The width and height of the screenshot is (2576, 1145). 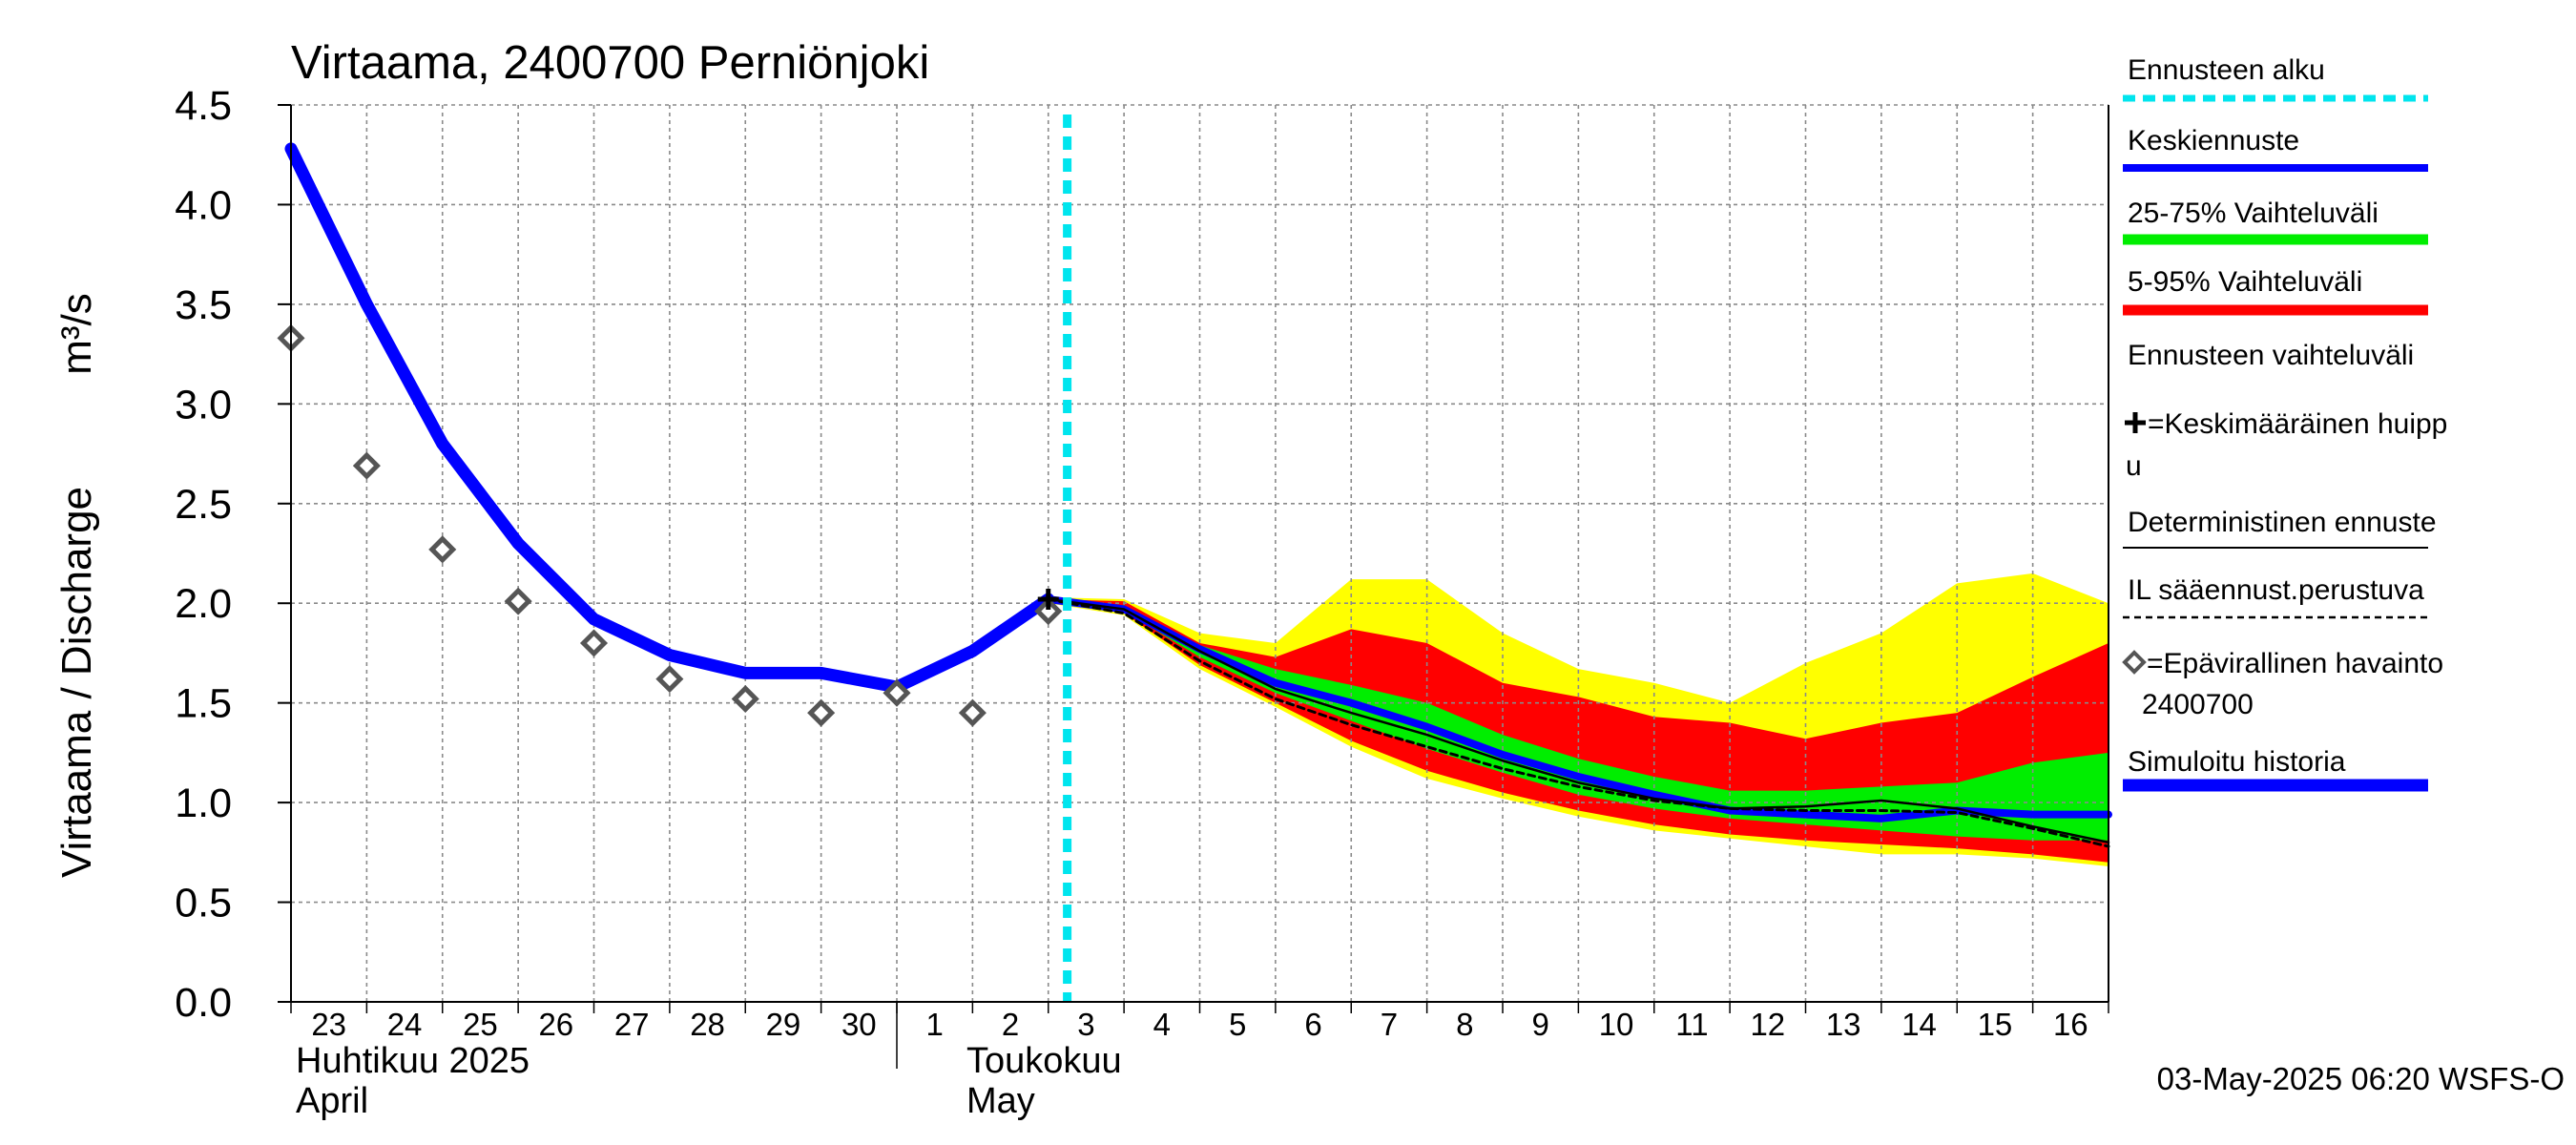 I want to click on legend-label: Deterministinen ennuste, so click(x=2282, y=522).